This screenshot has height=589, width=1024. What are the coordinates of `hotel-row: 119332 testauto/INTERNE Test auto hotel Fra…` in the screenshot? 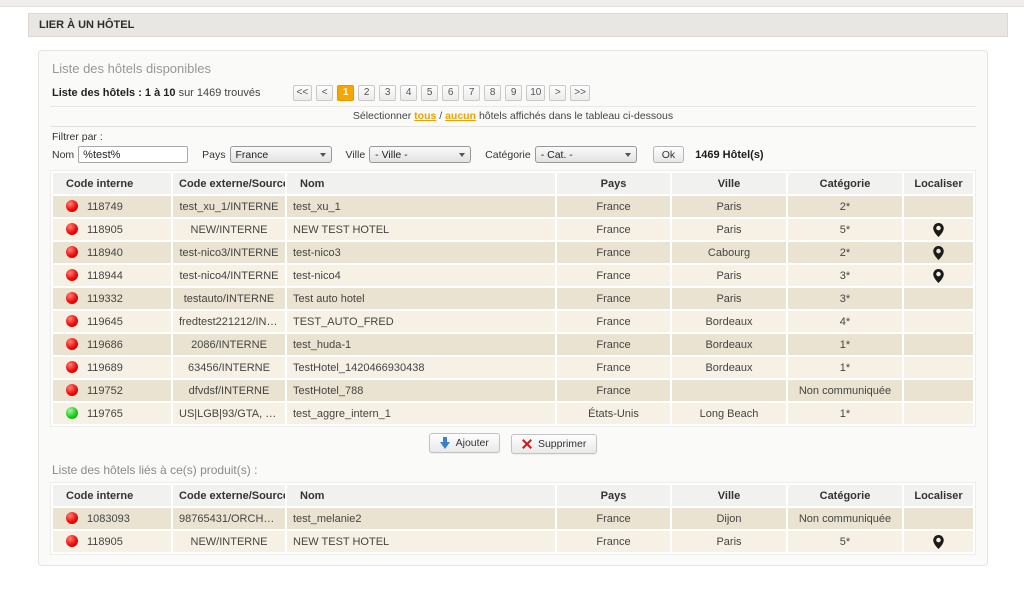 It's located at (513, 298).